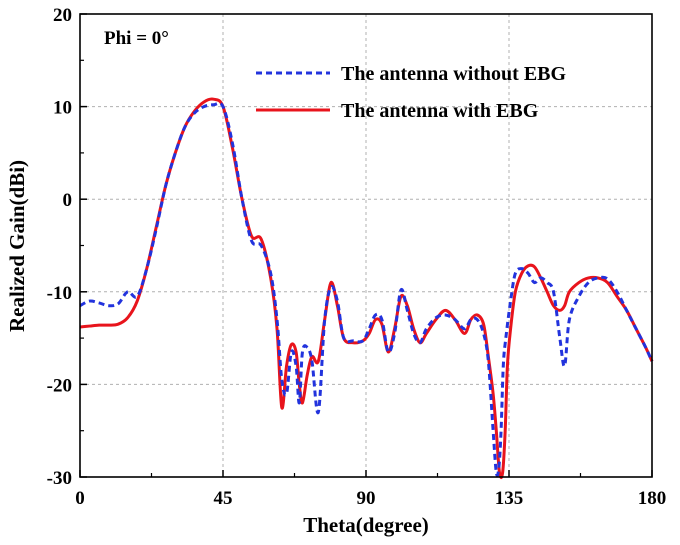 This screenshot has width=680, height=545. I want to click on y-axis-title: Realized Gain(dBi), so click(17, 246).